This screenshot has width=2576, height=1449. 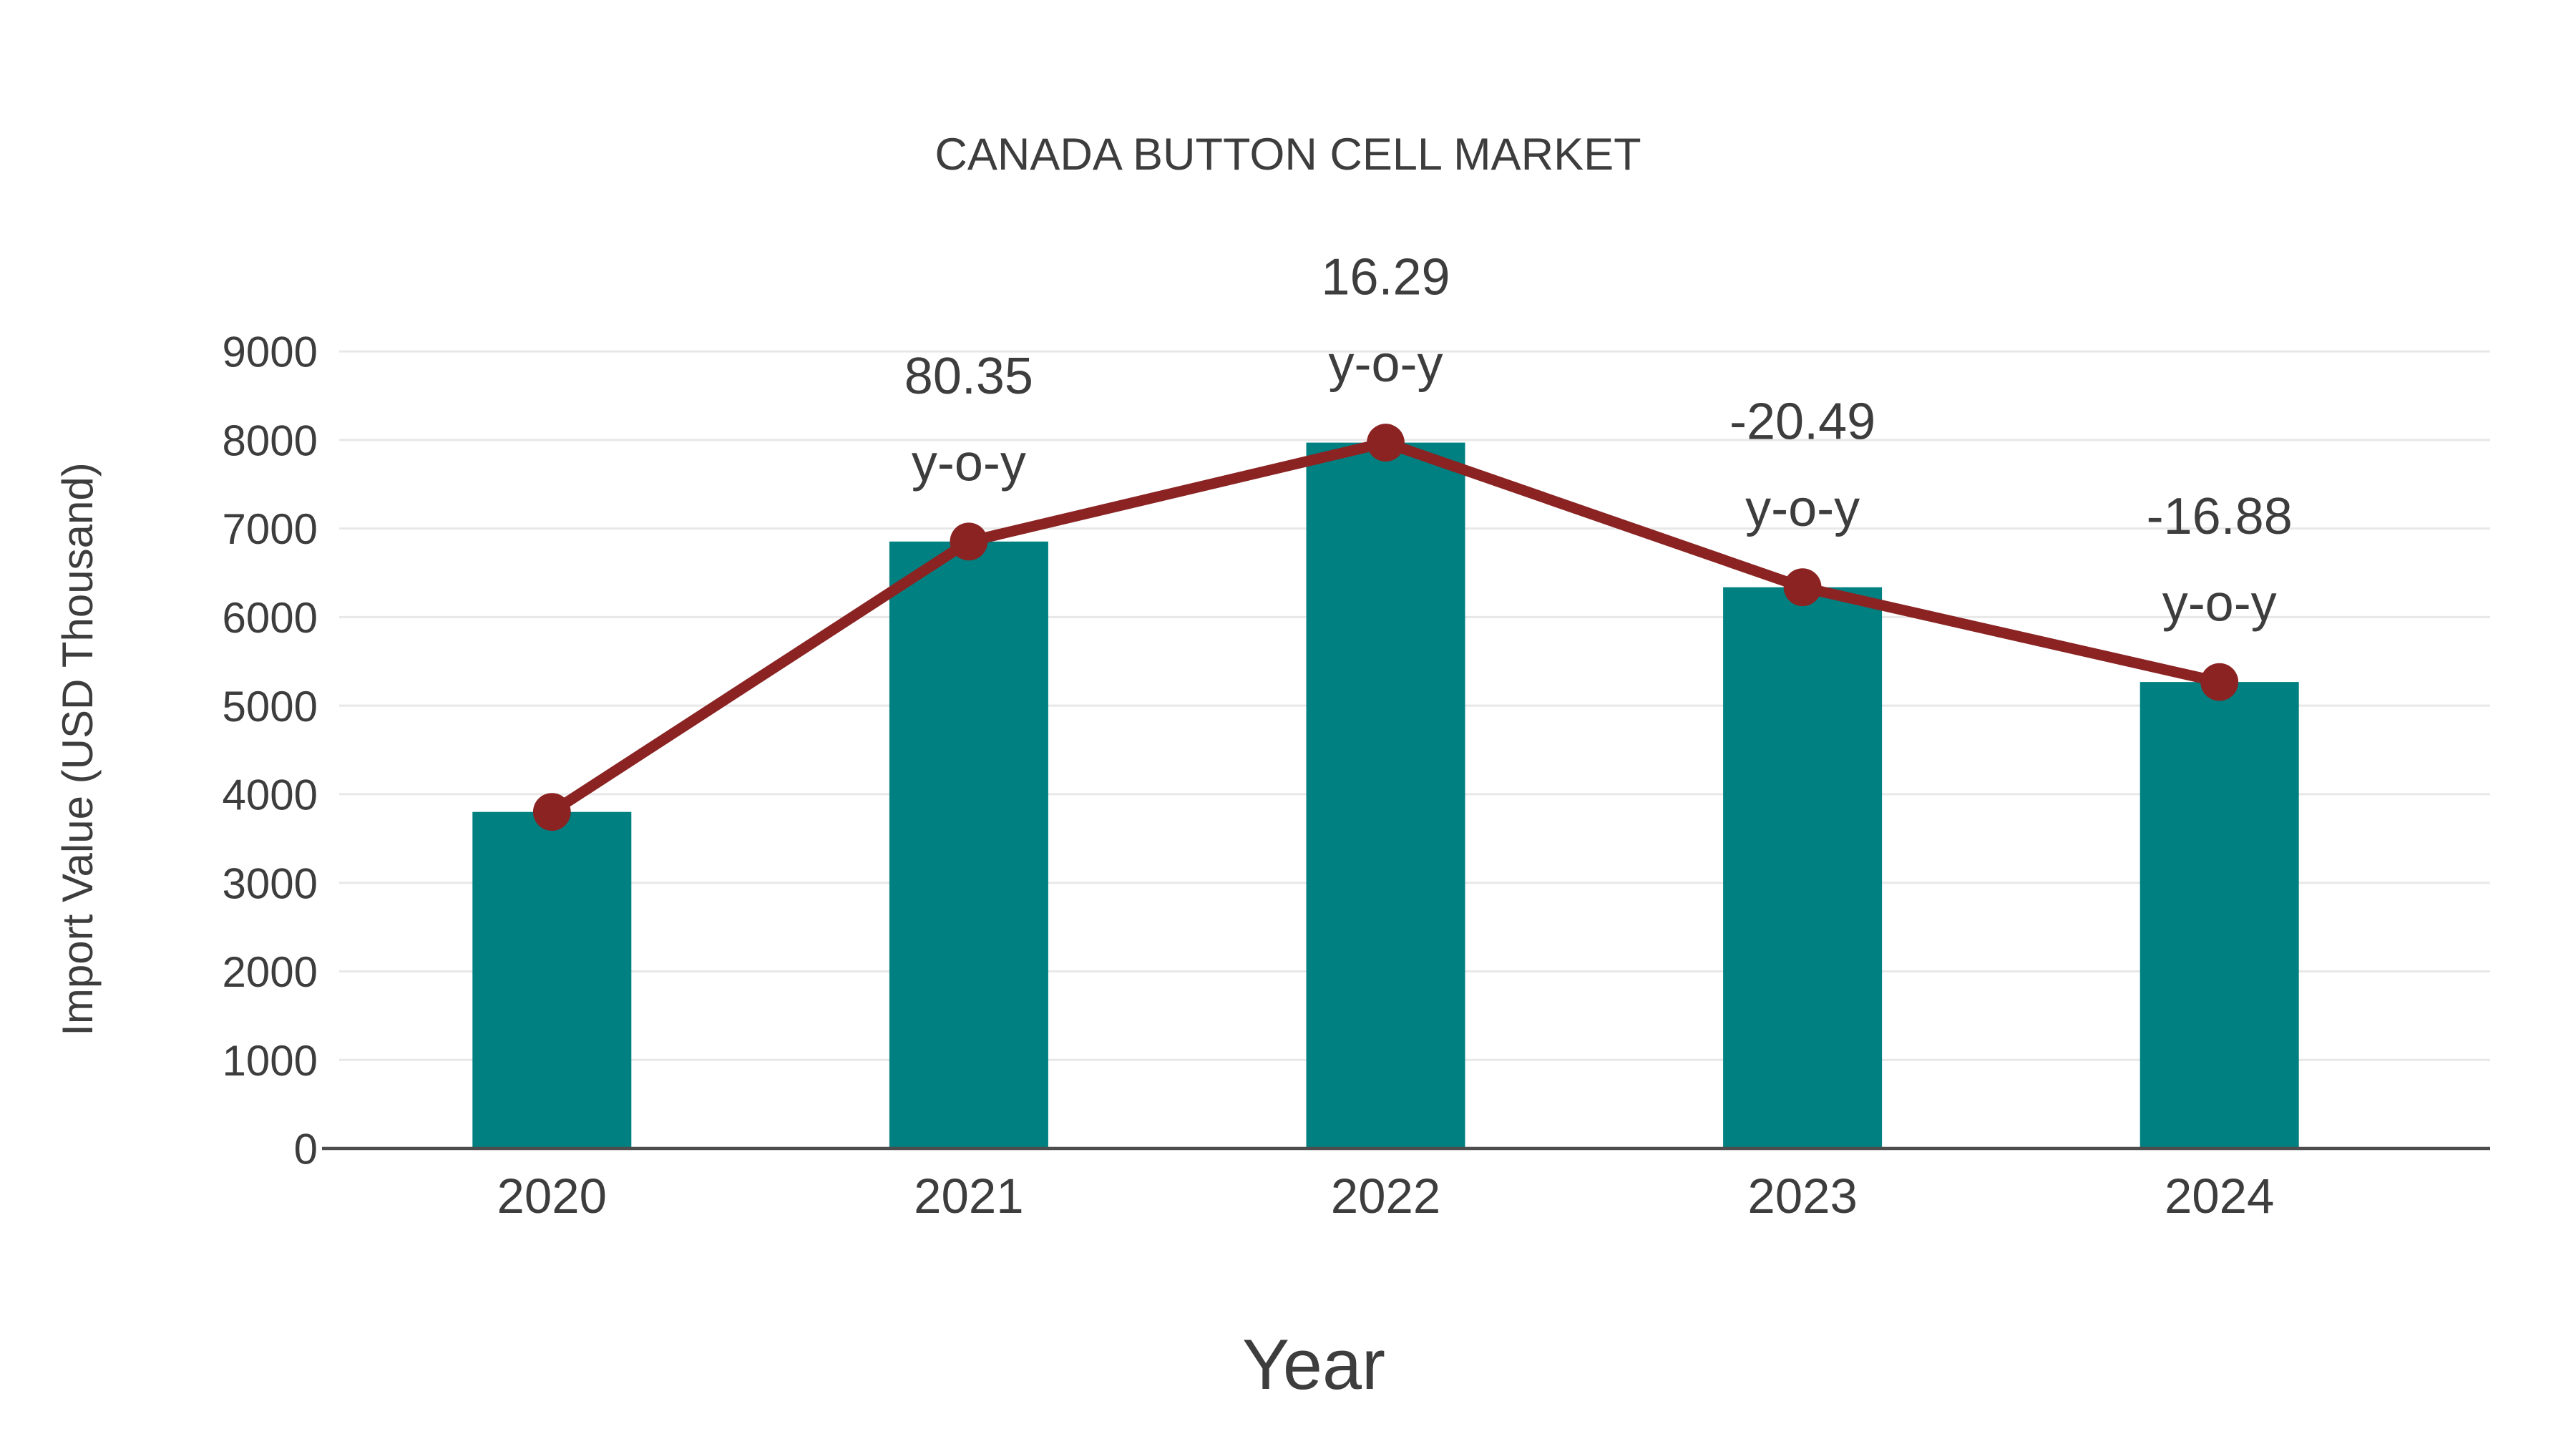 What do you see at coordinates (270, 440) in the screenshot?
I see `y-tick-label: 8000` at bounding box center [270, 440].